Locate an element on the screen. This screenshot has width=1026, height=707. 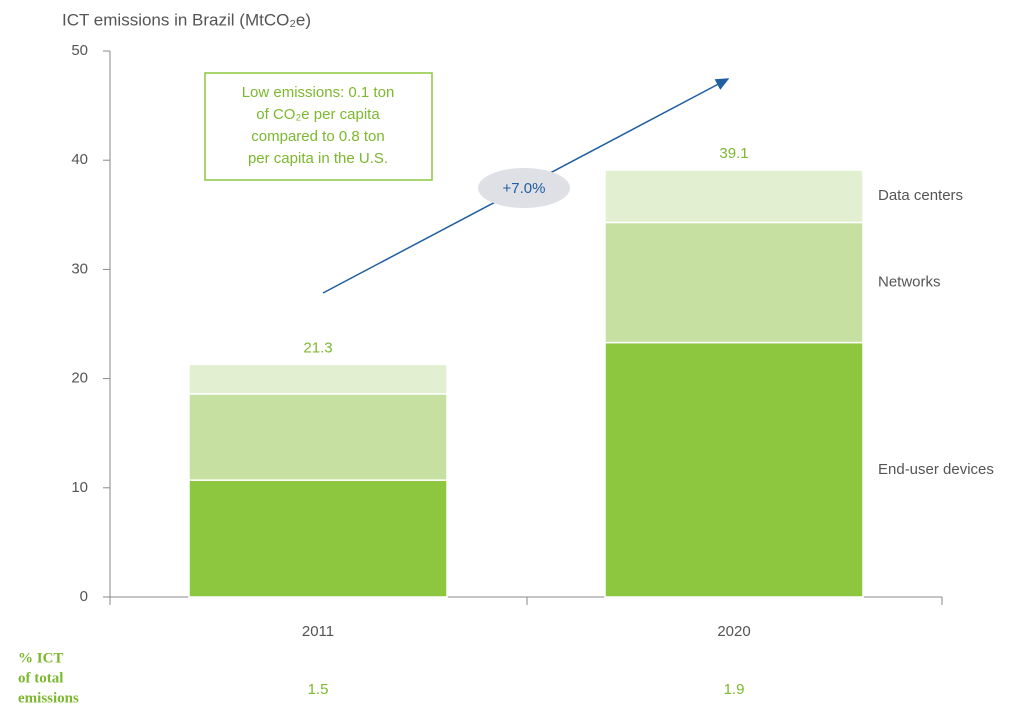
share-label: % ICT is located at coordinates (40, 658).